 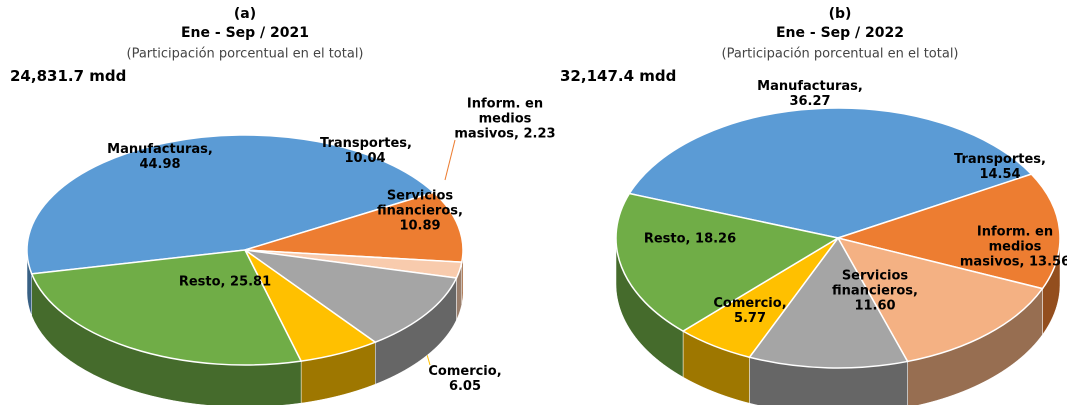 What do you see at coordinates (618, 76) in the screenshot?
I see `total-annotation: 32,147.4 mdd` at bounding box center [618, 76].